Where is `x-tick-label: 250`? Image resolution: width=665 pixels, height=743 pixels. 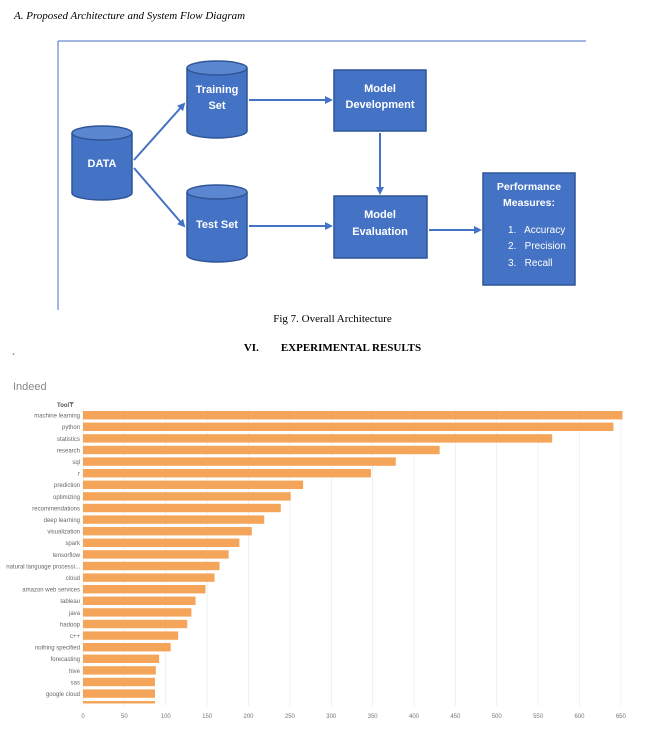 x-tick-label: 250 is located at coordinates (290, 717).